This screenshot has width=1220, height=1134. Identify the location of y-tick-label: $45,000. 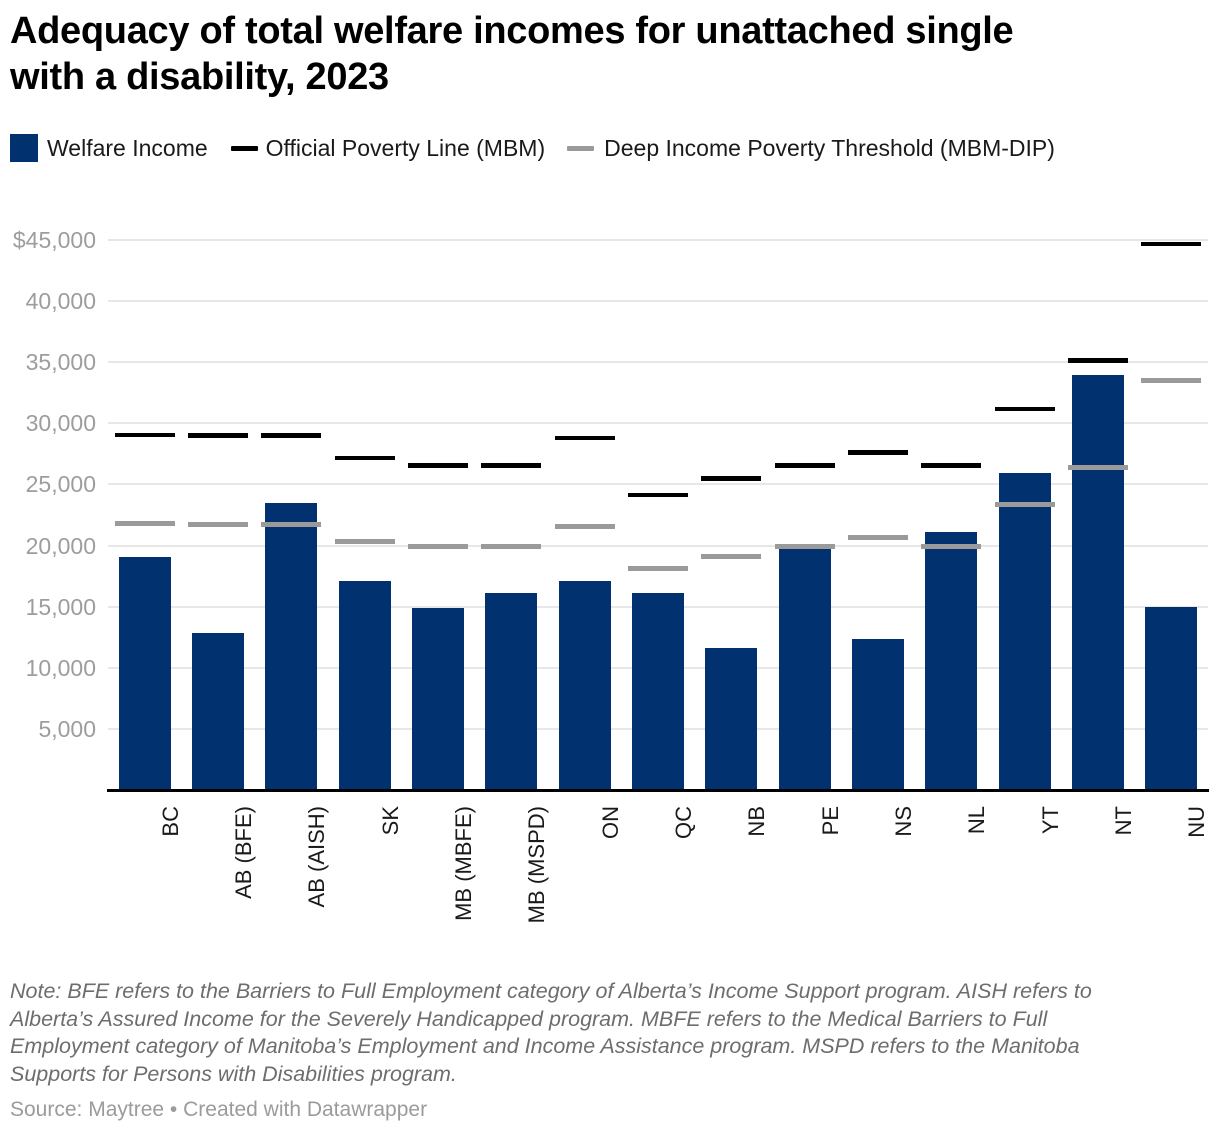
(54, 239).